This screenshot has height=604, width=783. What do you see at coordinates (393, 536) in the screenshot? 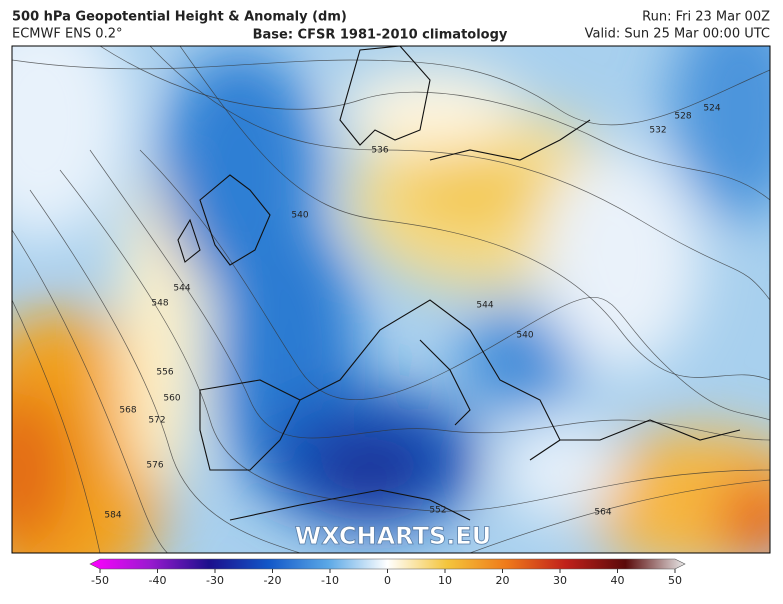
I see `watermark: WXCHARTS.EU` at bounding box center [393, 536].